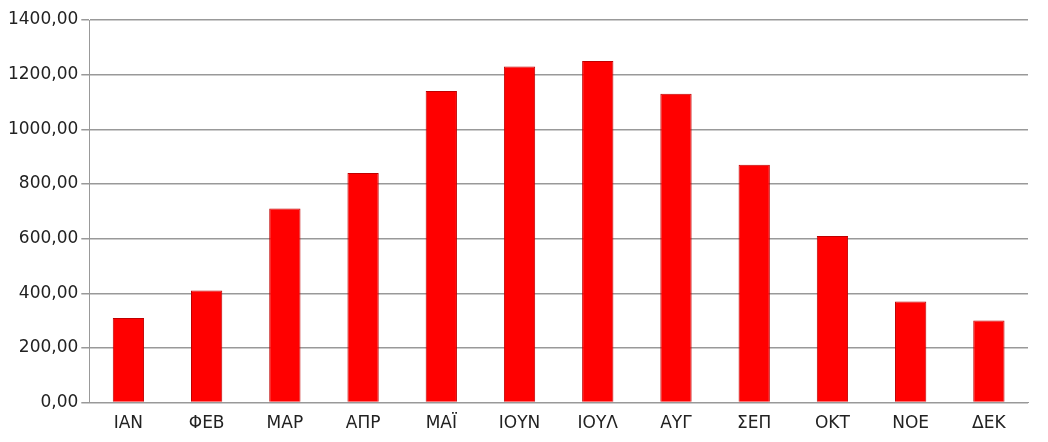 The height and width of the screenshot is (442, 1048). I want to click on y-tick-label: 0,00, so click(59, 401).